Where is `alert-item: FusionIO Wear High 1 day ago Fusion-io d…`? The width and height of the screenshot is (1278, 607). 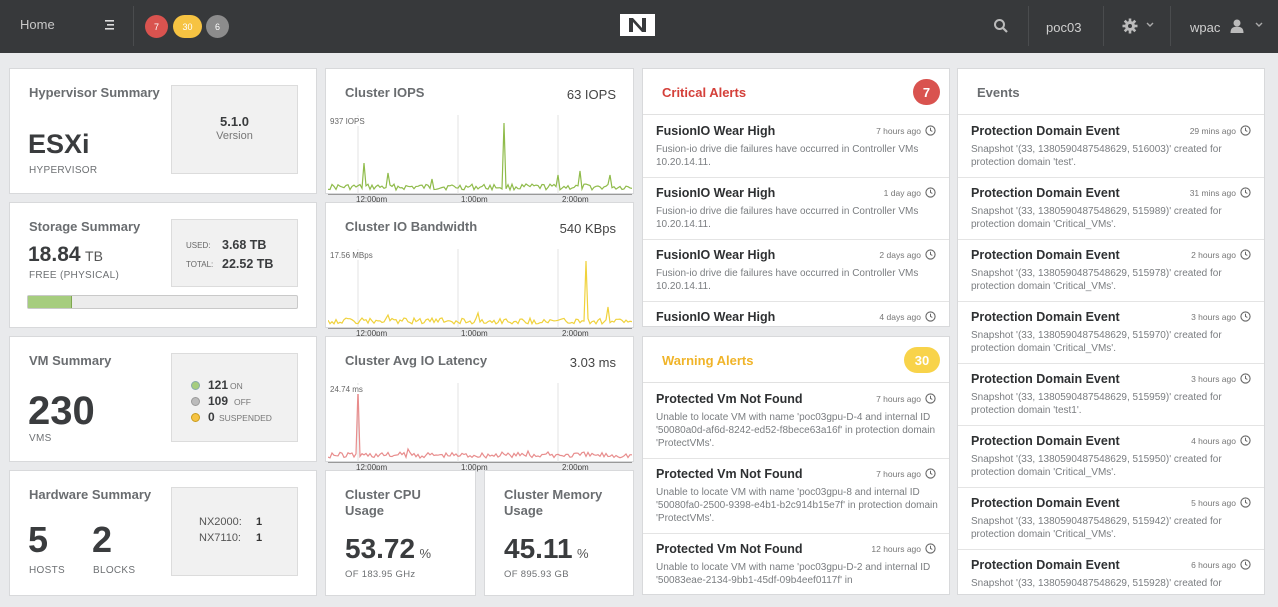 alert-item: FusionIO Wear High 1 day ago Fusion-io d… is located at coordinates (796, 209).